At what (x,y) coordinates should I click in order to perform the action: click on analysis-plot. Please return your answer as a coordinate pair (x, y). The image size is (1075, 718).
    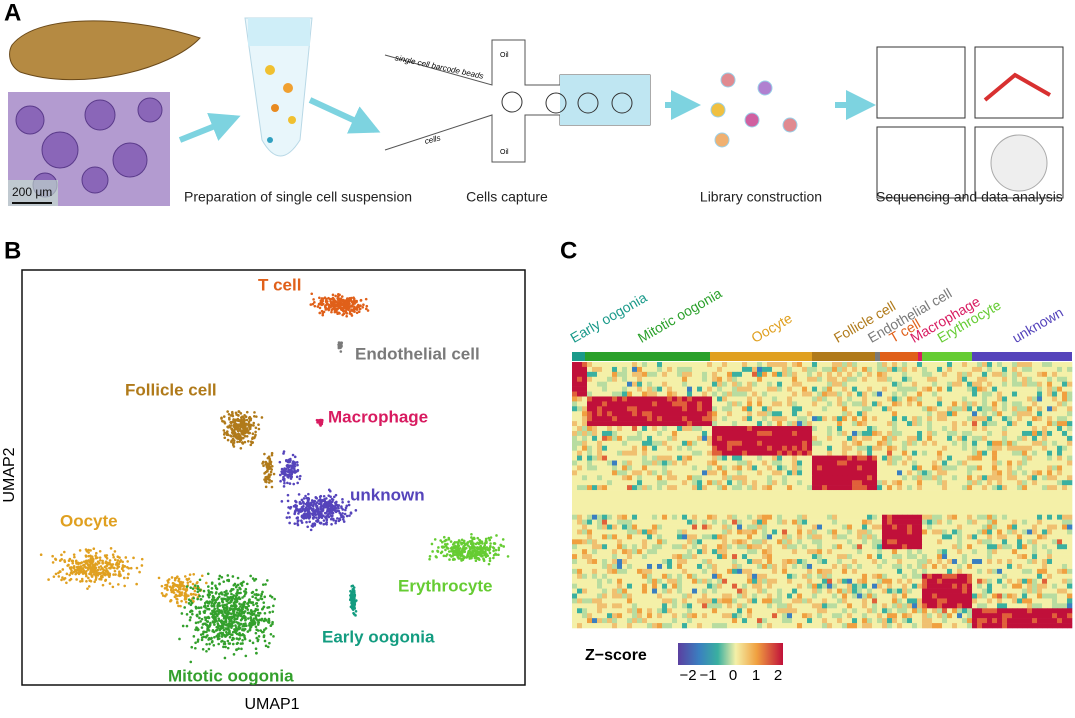
    Looking at the image, I should click on (921, 162).